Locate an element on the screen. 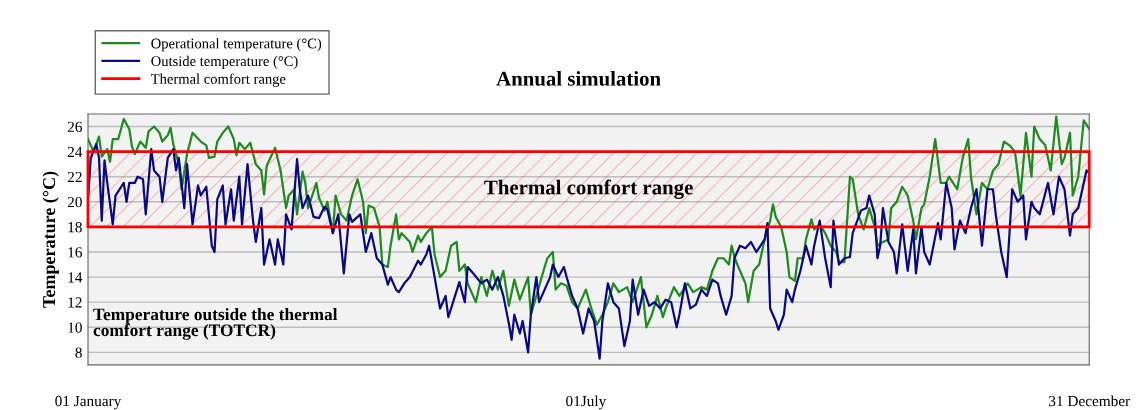 Image resolution: width=1137 pixels, height=410 pixels. y-tick-label: 26 is located at coordinates (74, 126).